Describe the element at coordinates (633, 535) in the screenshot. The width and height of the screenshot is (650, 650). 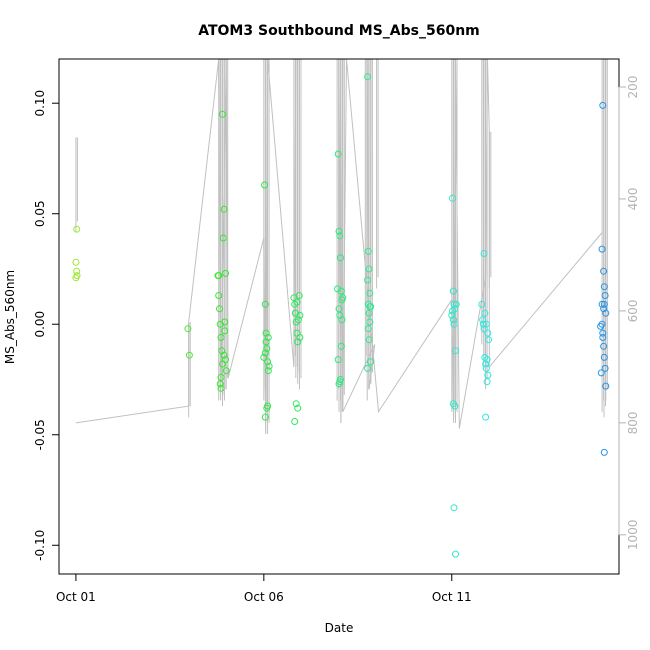
I see `right-tick-label: 1000` at that location.